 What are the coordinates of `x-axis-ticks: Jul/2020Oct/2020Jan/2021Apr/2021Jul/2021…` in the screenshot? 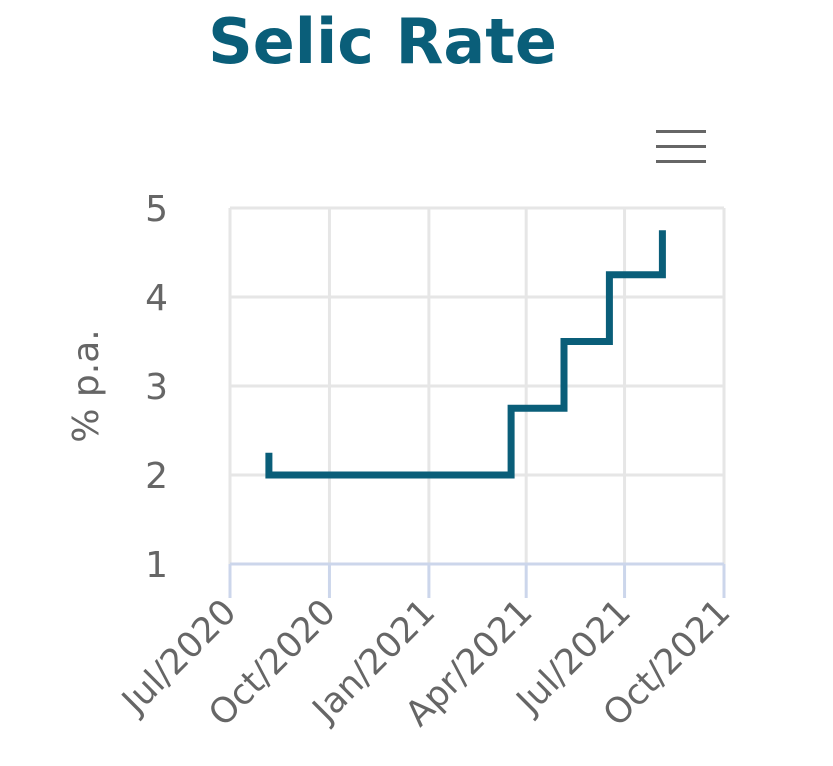 It's located at (425, 663).